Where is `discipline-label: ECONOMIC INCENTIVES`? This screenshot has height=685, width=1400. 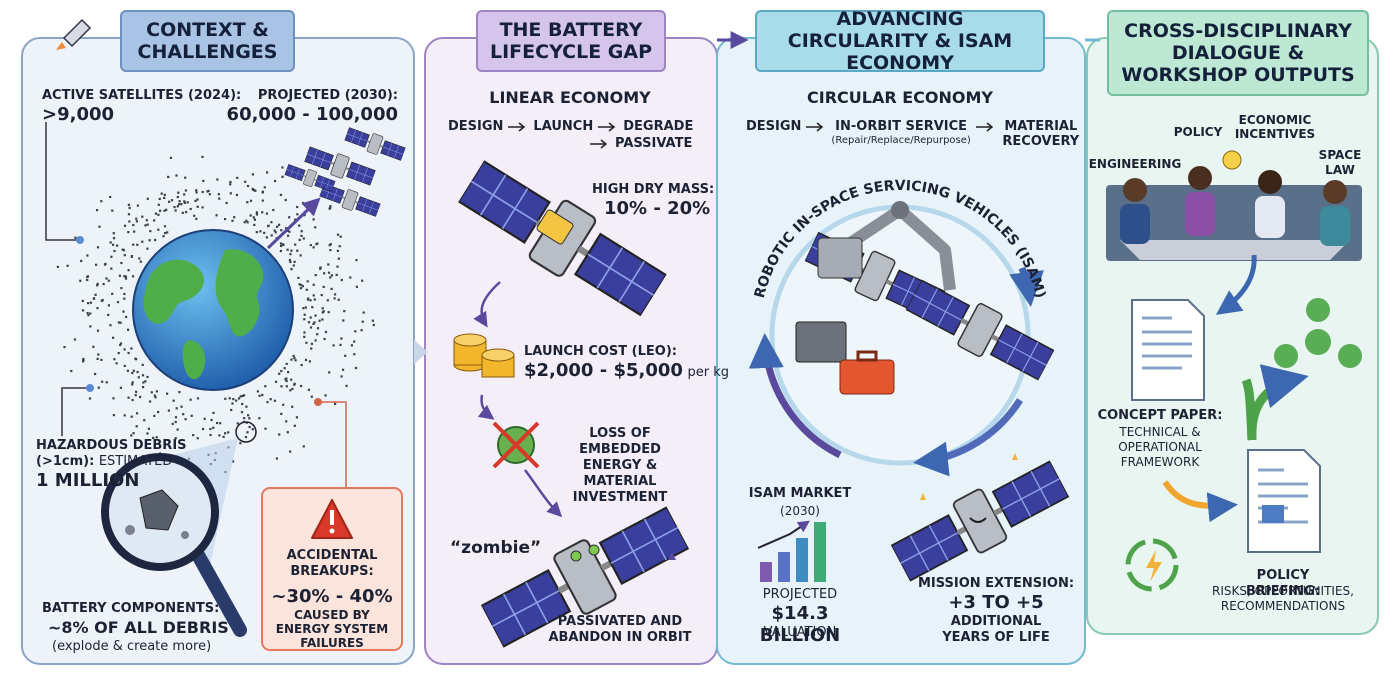 discipline-label: ECONOMIC INCENTIVES is located at coordinates (1275, 127).